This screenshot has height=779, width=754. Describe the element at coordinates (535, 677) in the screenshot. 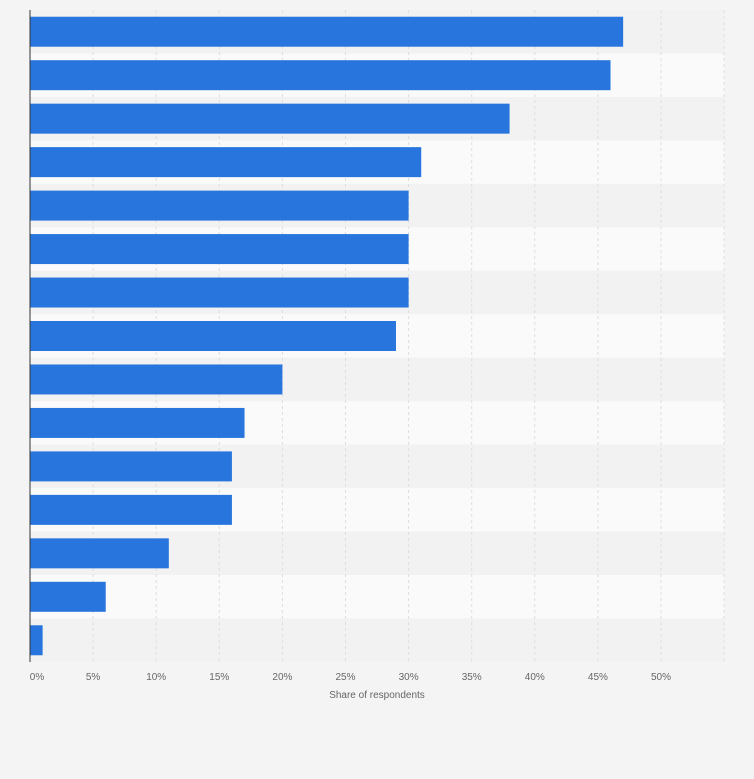

I see `x-tick-label: 40%` at that location.